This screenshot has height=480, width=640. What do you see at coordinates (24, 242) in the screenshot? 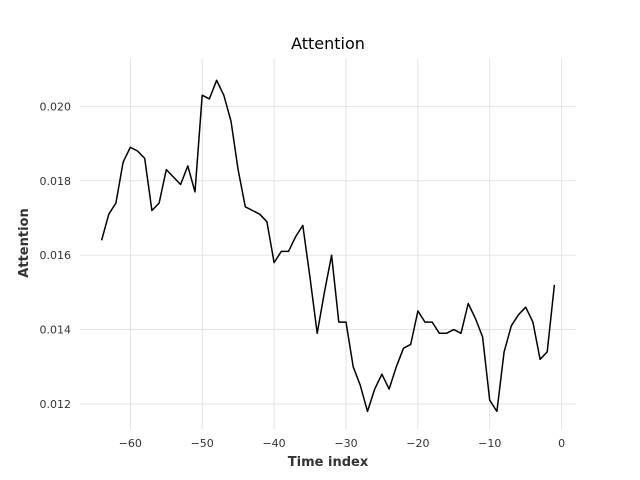
I see `y-axis-label: Attention` at bounding box center [24, 242].